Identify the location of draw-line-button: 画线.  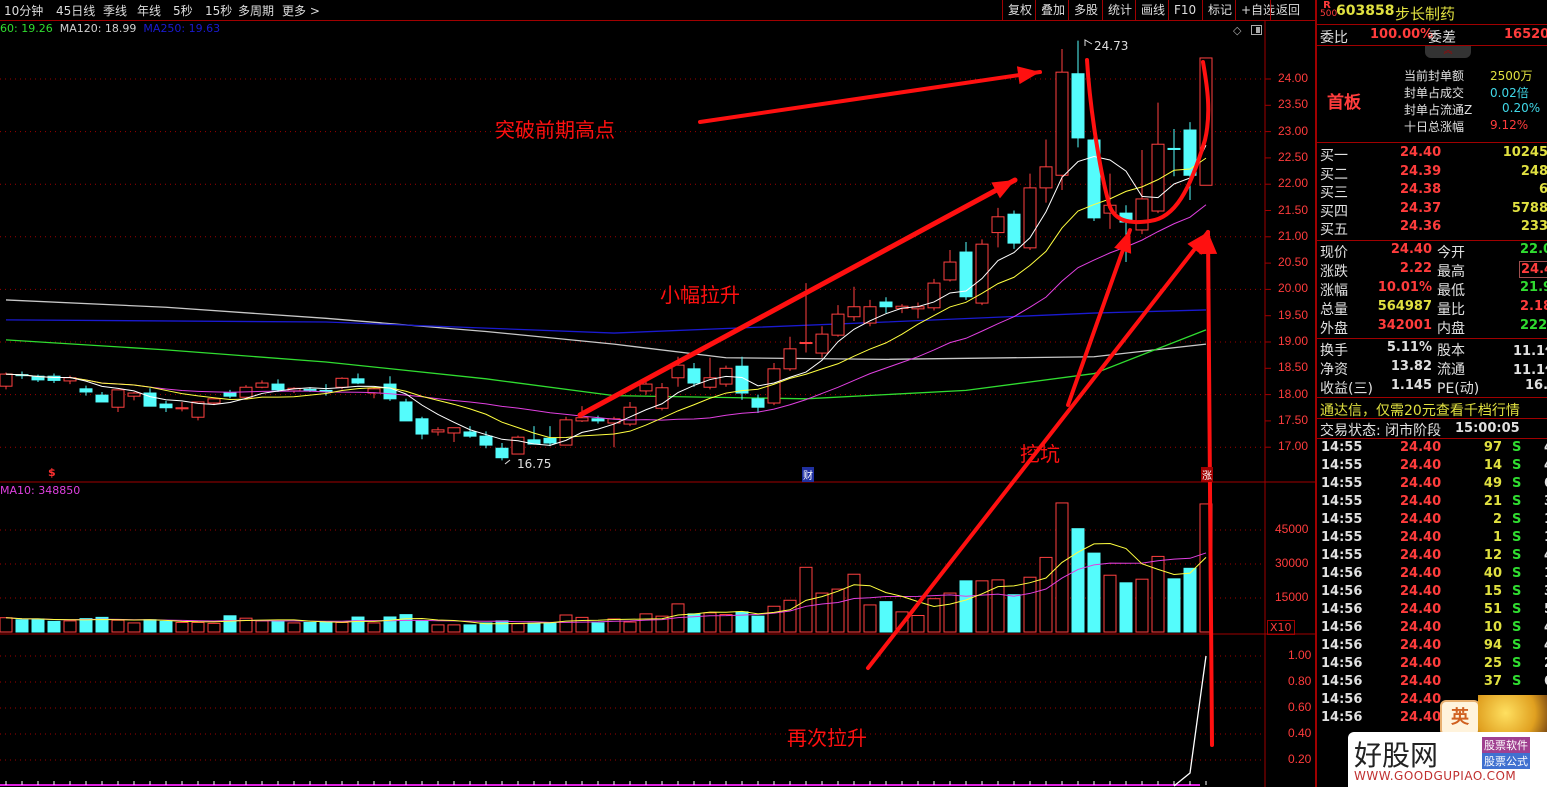
(1152, 10).